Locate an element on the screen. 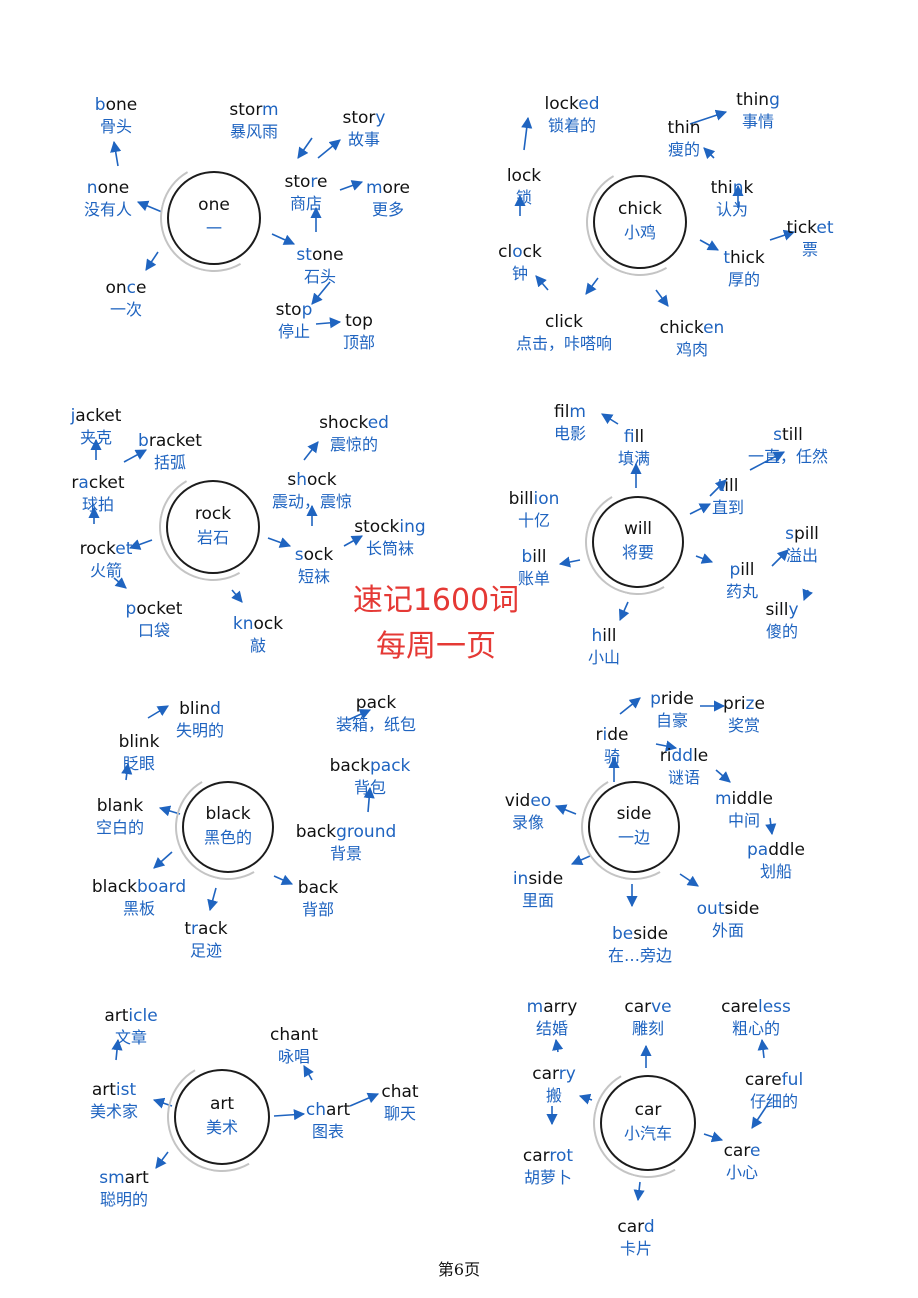 The width and height of the screenshot is (918, 1298). word-entry: outside 外面 is located at coordinates (728, 920).